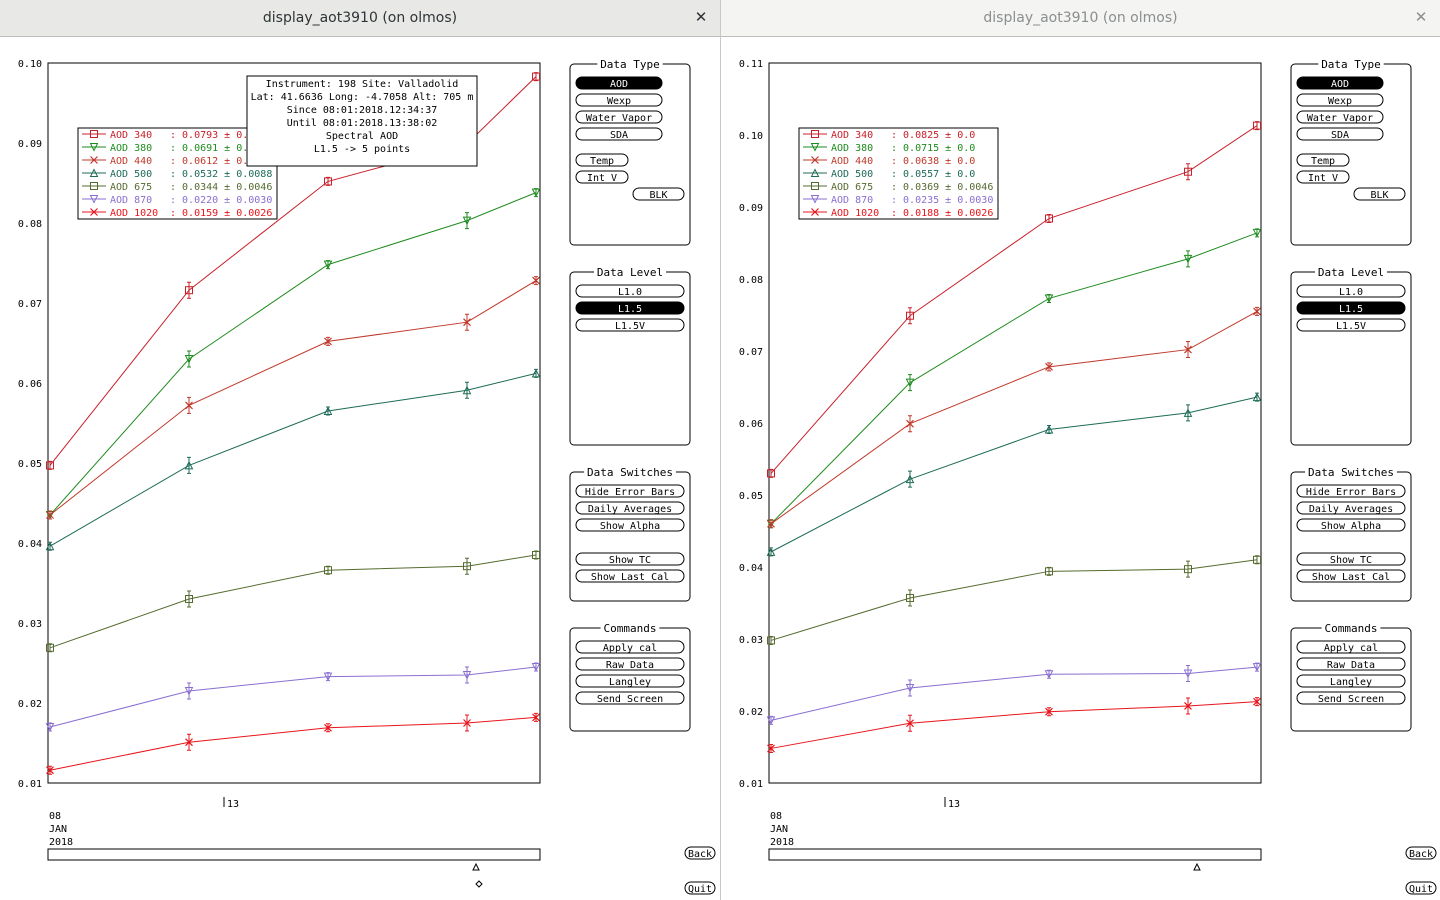 This screenshot has width=1440, height=900. Describe the element at coordinates (630, 272) in the screenshot. I see `panel-title: Data Level` at that location.